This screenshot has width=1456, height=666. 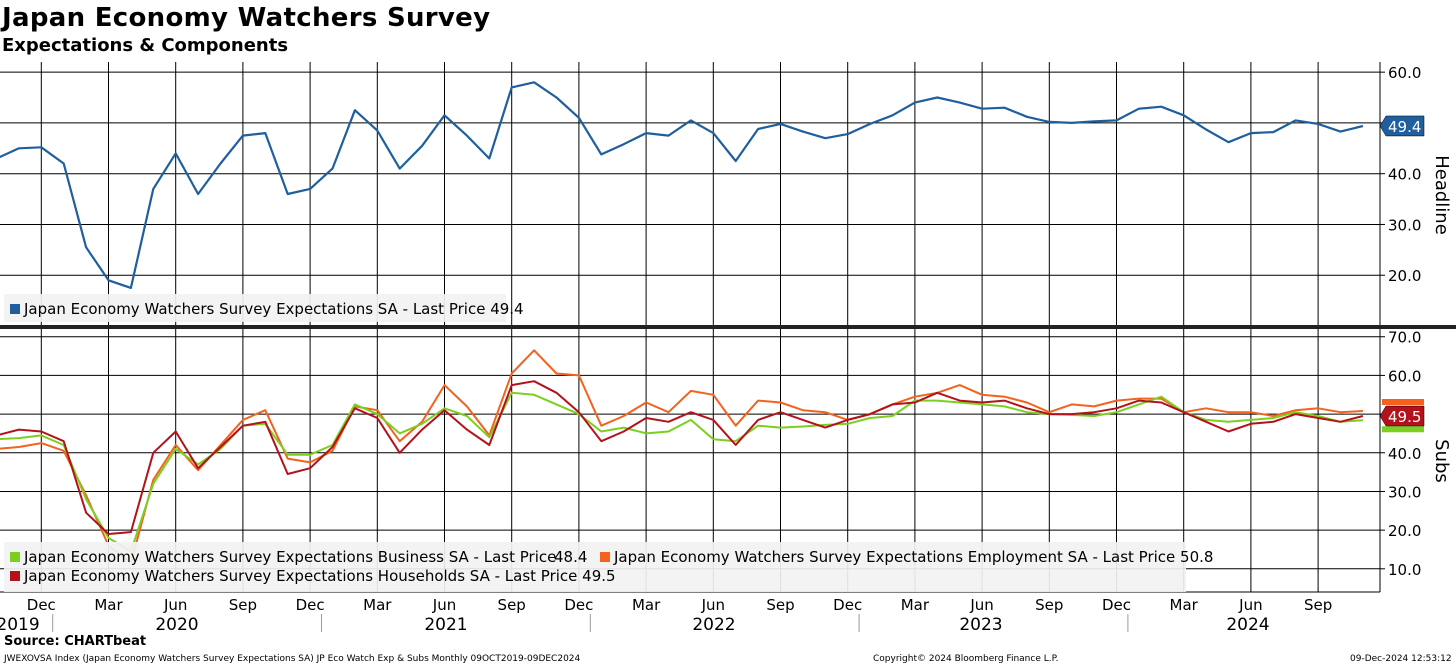 I want to click on headline-y-tick-label: 20.0, so click(x=1404, y=276).